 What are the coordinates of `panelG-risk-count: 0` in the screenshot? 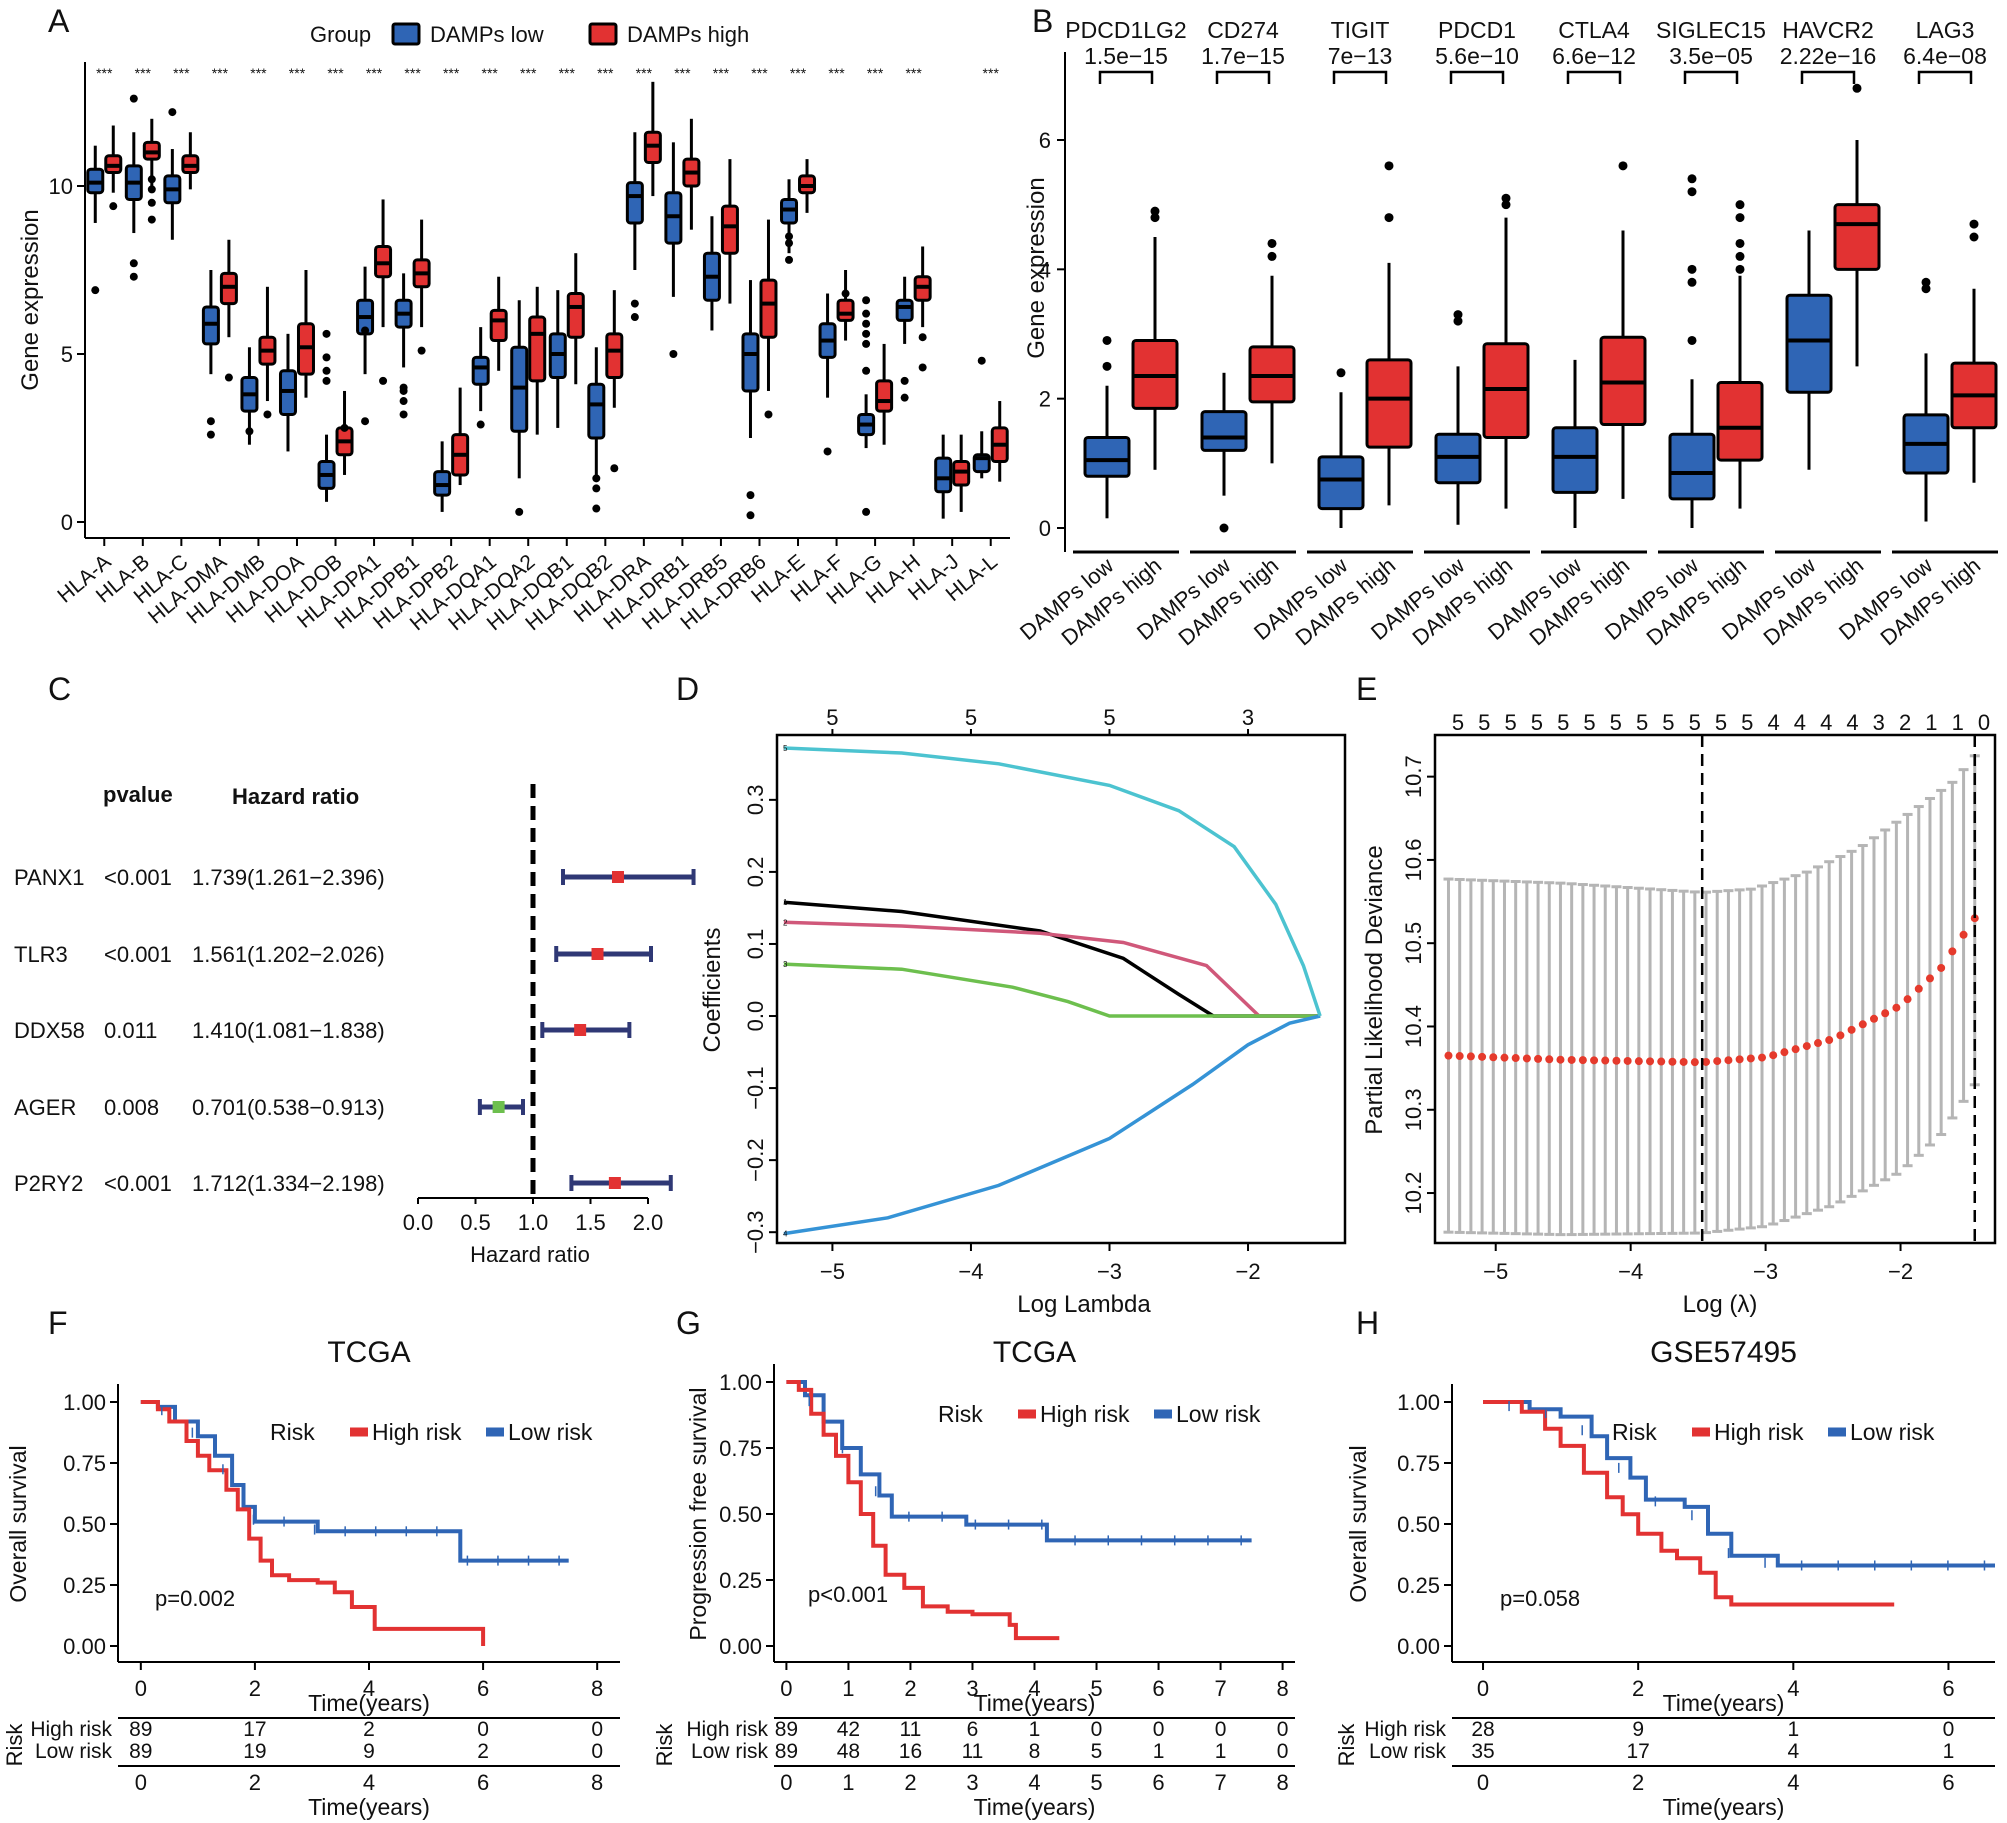 It's located at (1159, 1729).